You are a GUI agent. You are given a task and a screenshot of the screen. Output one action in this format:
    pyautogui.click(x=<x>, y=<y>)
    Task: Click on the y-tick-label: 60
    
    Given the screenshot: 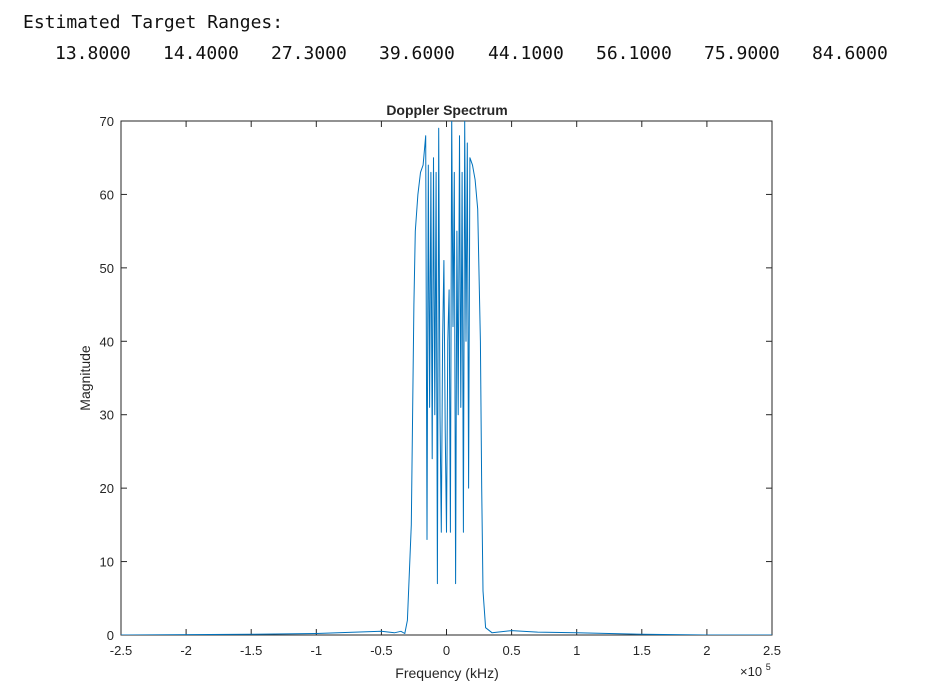 What is the action you would take?
    pyautogui.click(x=107, y=194)
    